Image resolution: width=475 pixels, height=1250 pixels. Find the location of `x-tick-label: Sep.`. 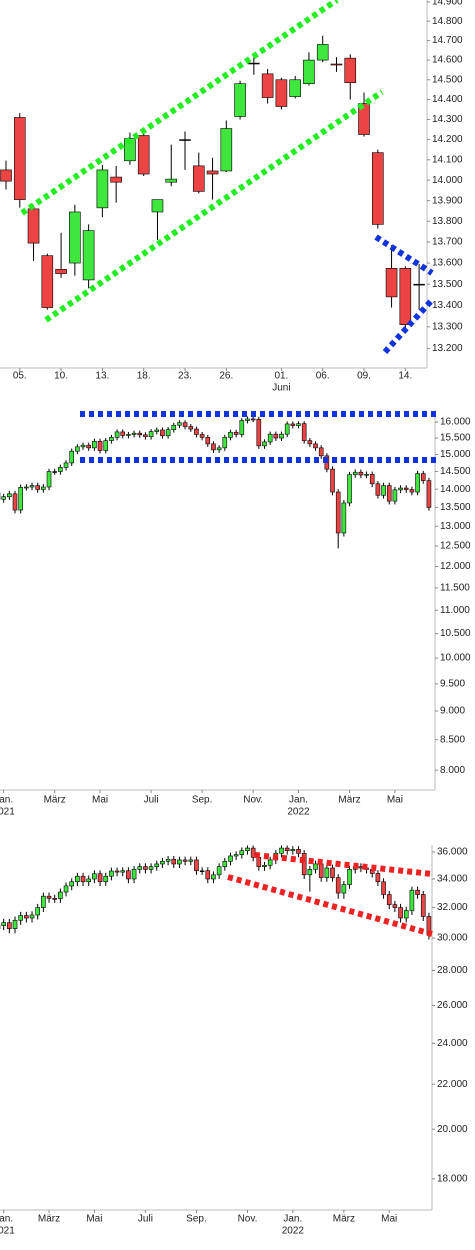

x-tick-label: Sep. is located at coordinates (202, 800).